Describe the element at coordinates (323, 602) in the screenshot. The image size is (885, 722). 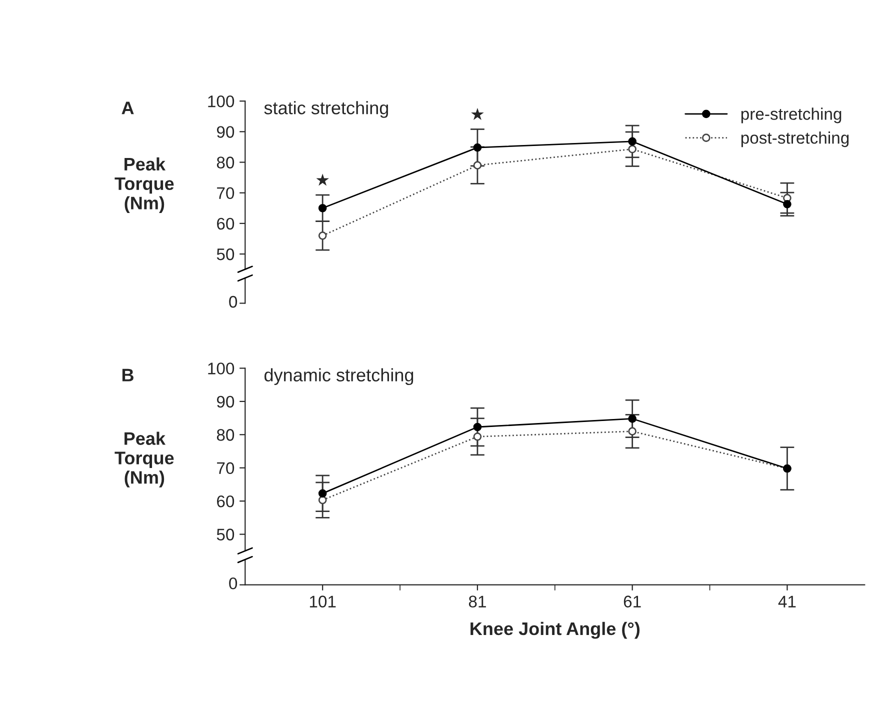
I see `x-tick-label: 101` at that location.